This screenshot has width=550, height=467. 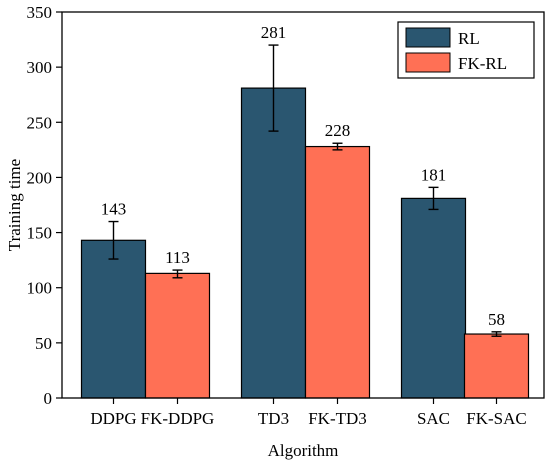 I want to click on bar-sac, so click(x=434, y=298).